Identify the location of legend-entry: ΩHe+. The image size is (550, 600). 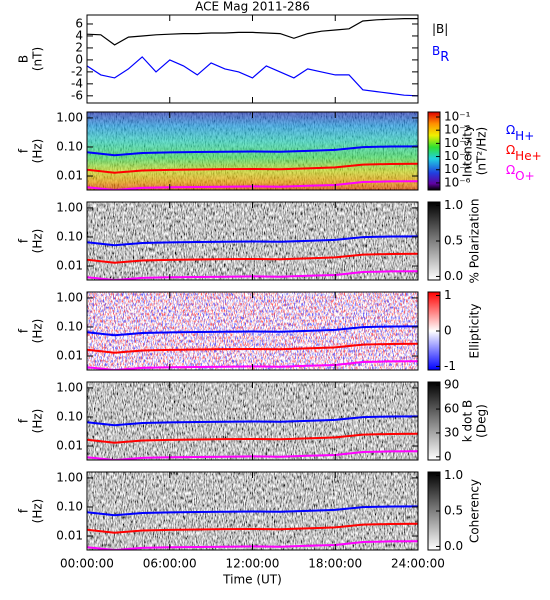
(524, 153).